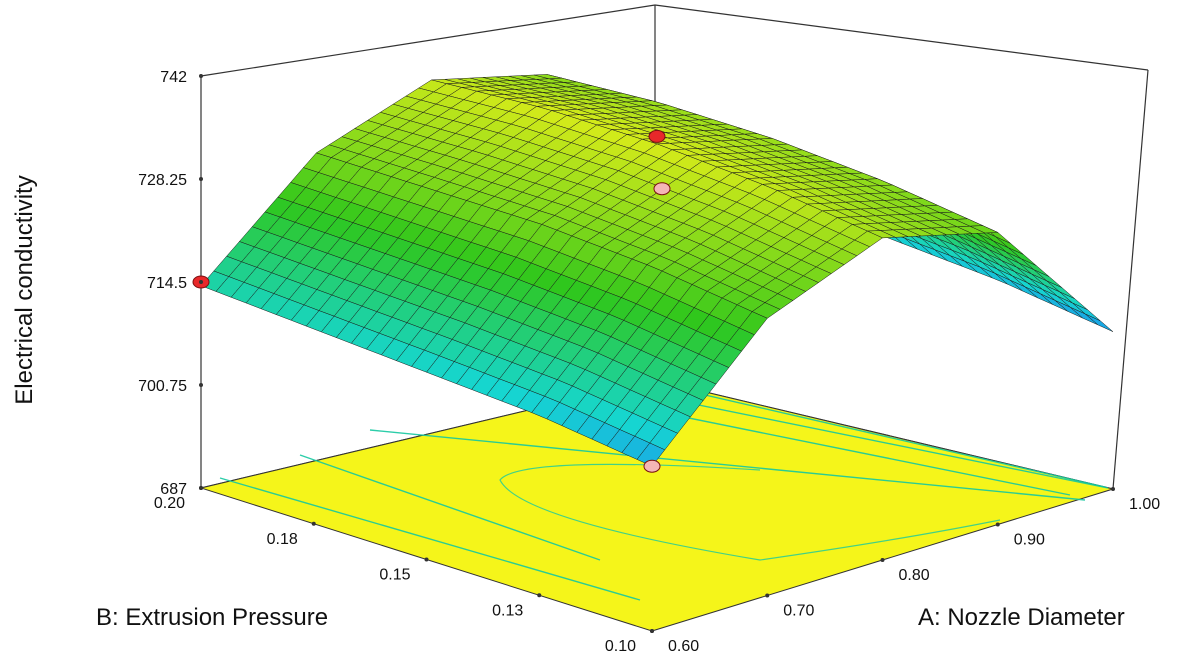 The height and width of the screenshot is (654, 1200). Describe the element at coordinates (394, 575) in the screenshot. I see `y-tick-label: 0.15` at that location.